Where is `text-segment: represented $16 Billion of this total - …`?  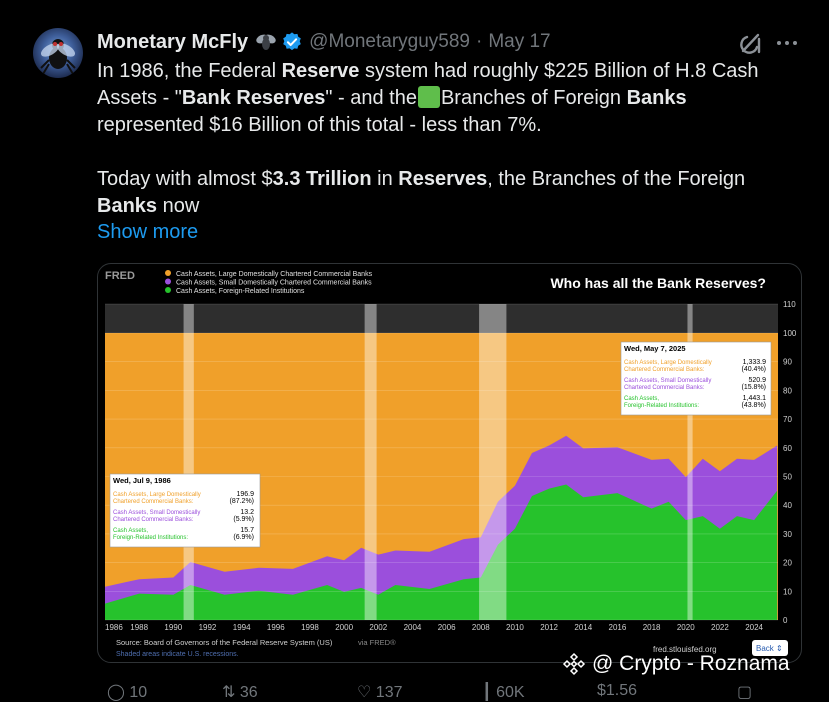
text-segment: represented $16 Billion of this total - … is located at coordinates (319, 125).